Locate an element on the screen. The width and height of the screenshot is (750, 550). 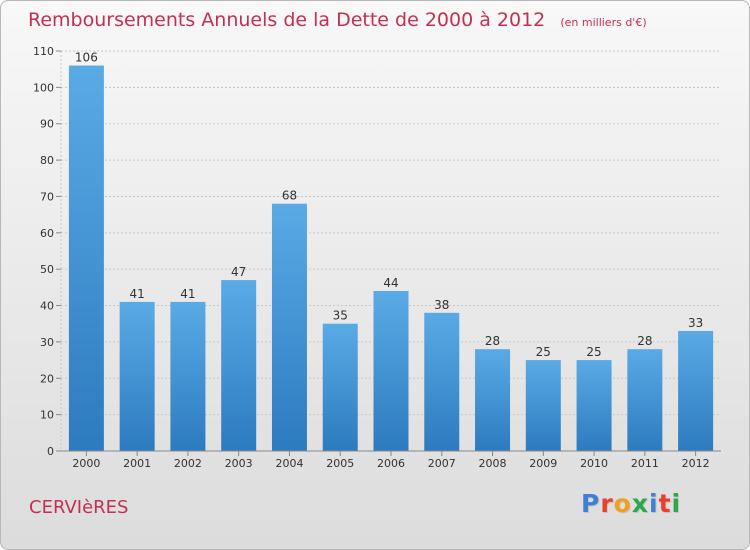
y-tick-label: 50 is located at coordinates (47, 269).